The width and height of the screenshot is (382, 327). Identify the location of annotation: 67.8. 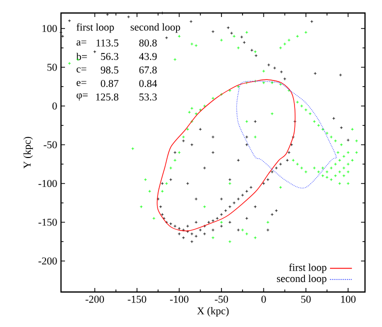
(148, 70).